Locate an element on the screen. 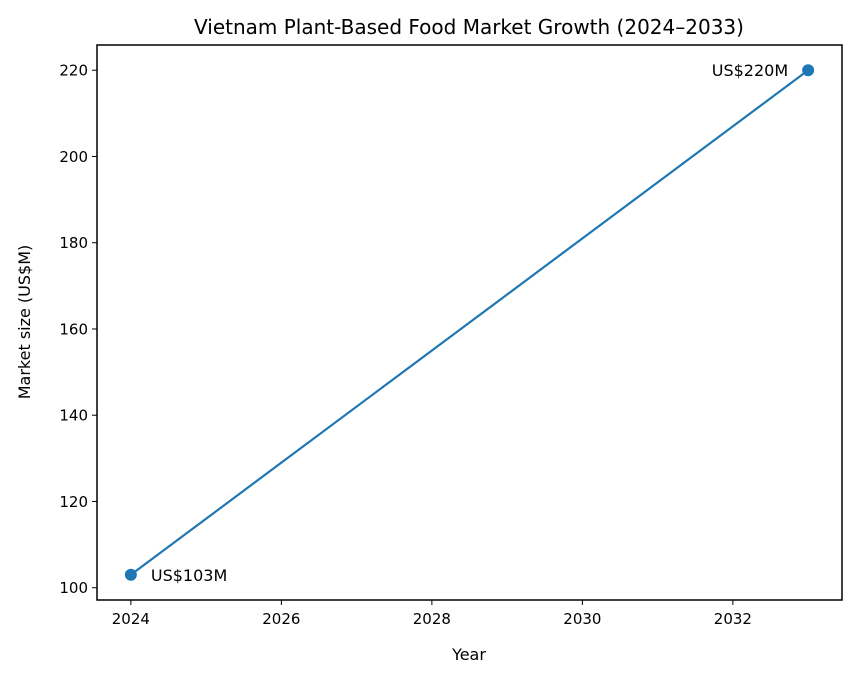 The width and height of the screenshot is (856, 678). y-tick-label: 220 is located at coordinates (73, 71).